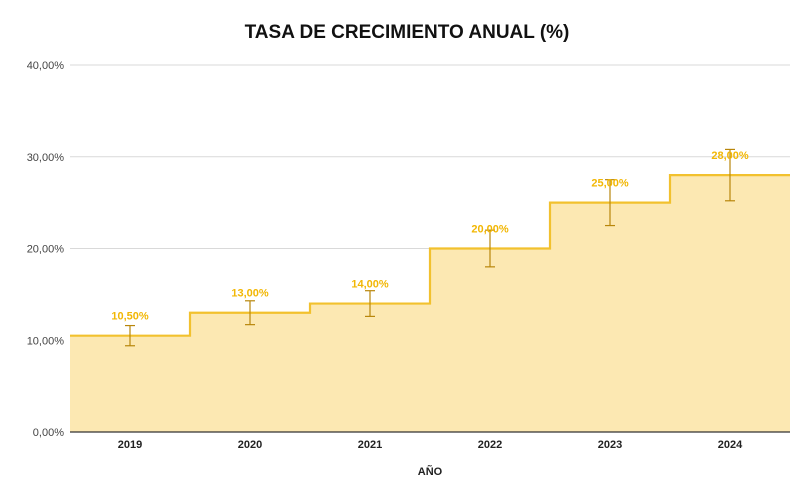 Image resolution: width=812 pixels, height=500 pixels. What do you see at coordinates (250, 294) in the screenshot?
I see `data-label: 13,00%` at bounding box center [250, 294].